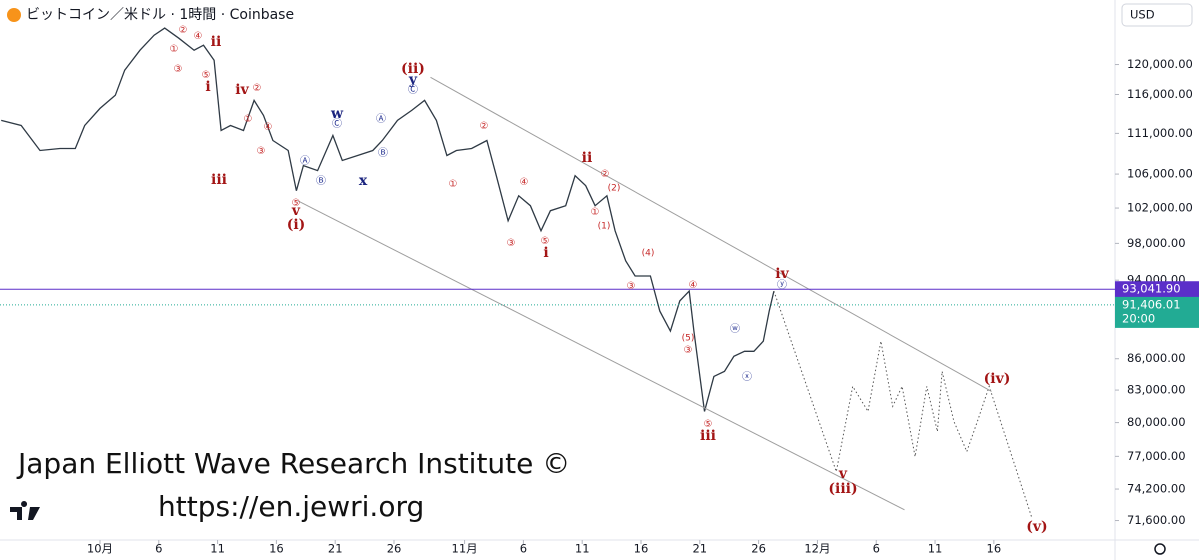 The image size is (1199, 560). Describe the element at coordinates (1160, 549) in the screenshot. I see `settings-icon` at that location.